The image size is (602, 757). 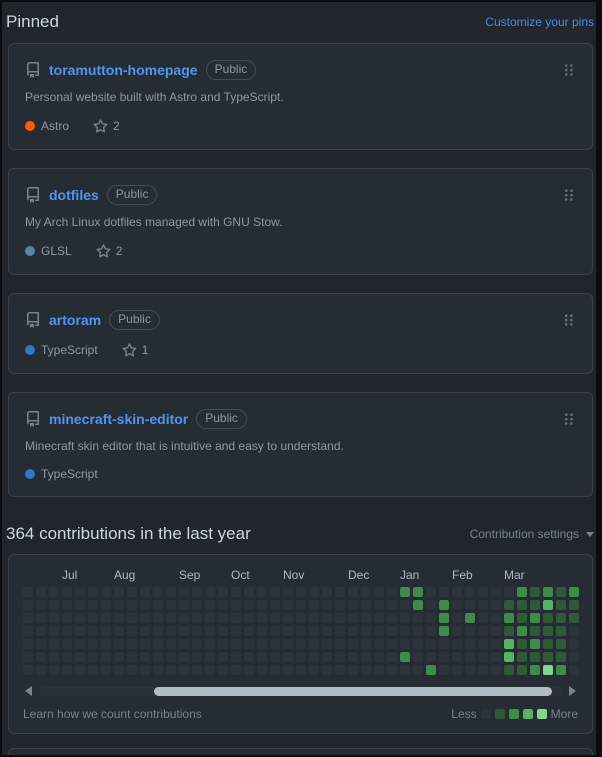 What do you see at coordinates (109, 251) in the screenshot?
I see `star-count-link: 2` at bounding box center [109, 251].